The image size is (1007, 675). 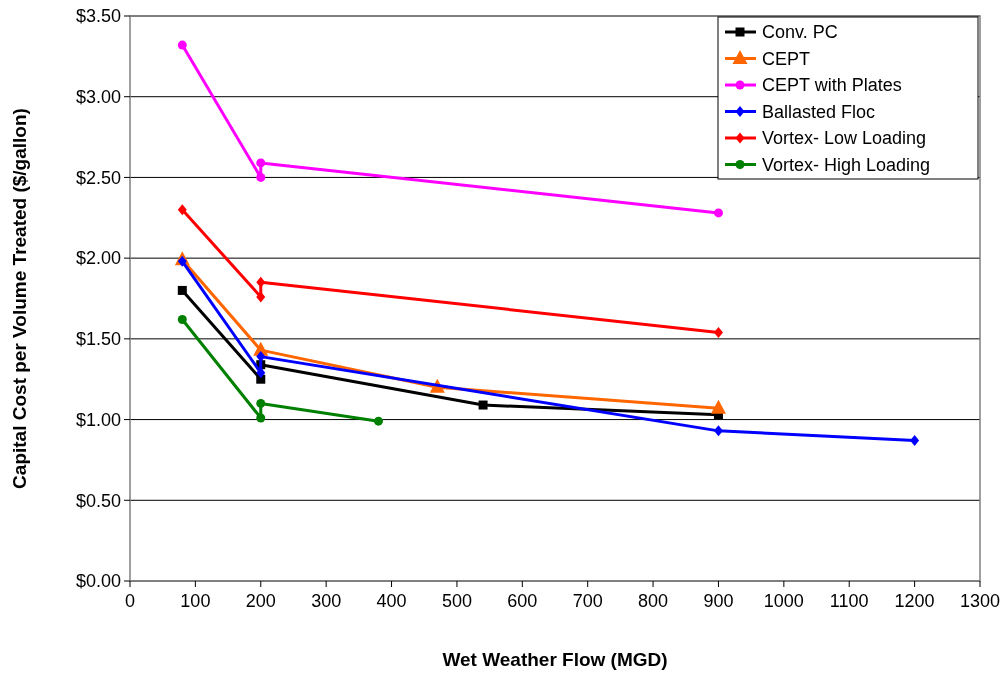 What do you see at coordinates (522, 601) in the screenshot?
I see `x-tick-label: 600` at bounding box center [522, 601].